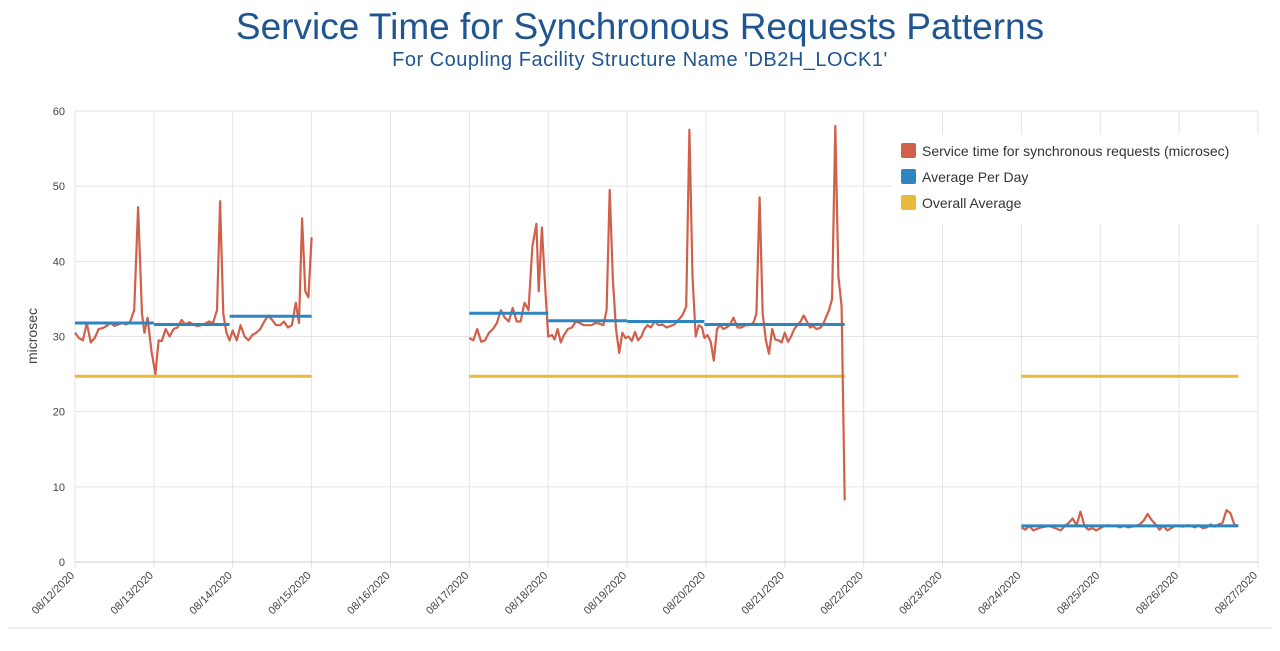 This screenshot has width=1280, height=651. What do you see at coordinates (1078, 593) in the screenshot?
I see `x-tick-label: 08/25/2020` at bounding box center [1078, 593].